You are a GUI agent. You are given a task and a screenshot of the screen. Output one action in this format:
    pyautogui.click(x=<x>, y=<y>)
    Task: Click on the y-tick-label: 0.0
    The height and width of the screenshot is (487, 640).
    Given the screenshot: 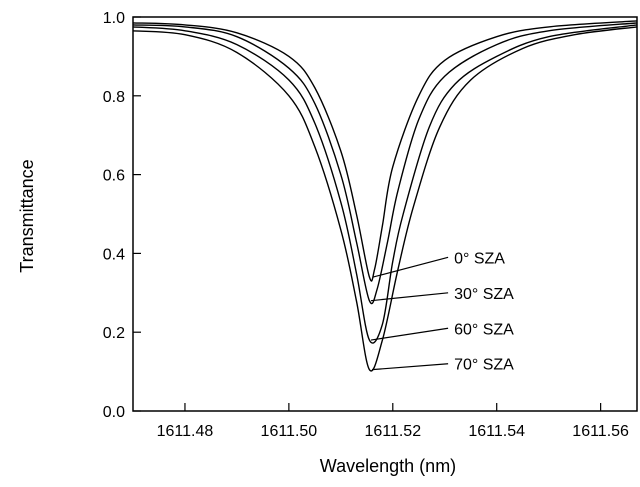 What is the action you would take?
    pyautogui.click(x=114, y=412)
    